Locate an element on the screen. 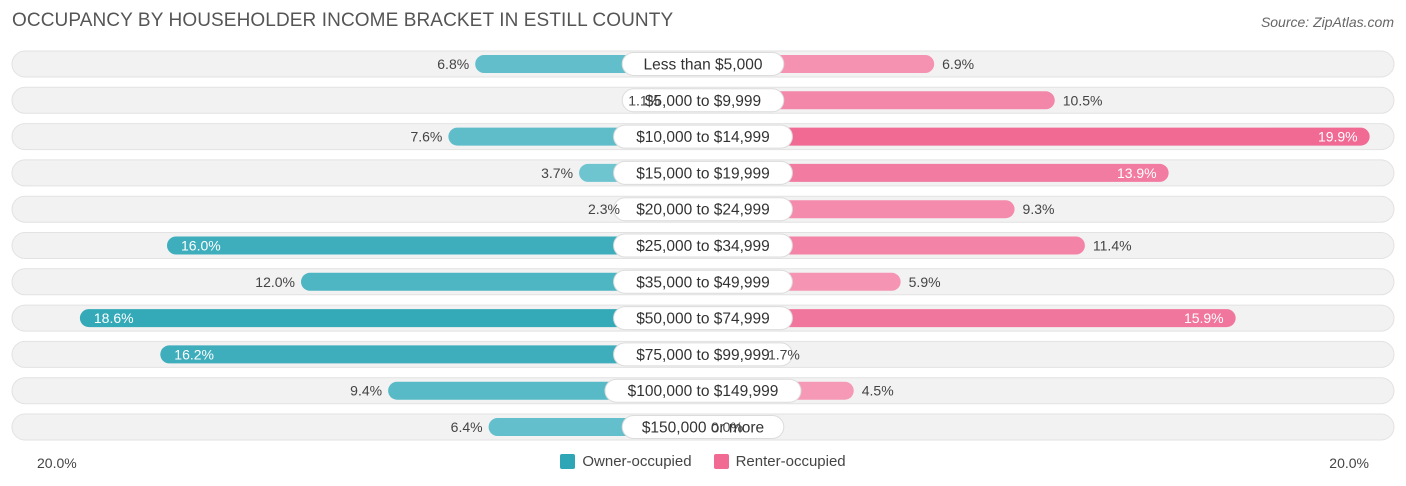 The width and height of the screenshot is (1406, 486). category-label: $35,000 to $49,999 is located at coordinates (703, 282).